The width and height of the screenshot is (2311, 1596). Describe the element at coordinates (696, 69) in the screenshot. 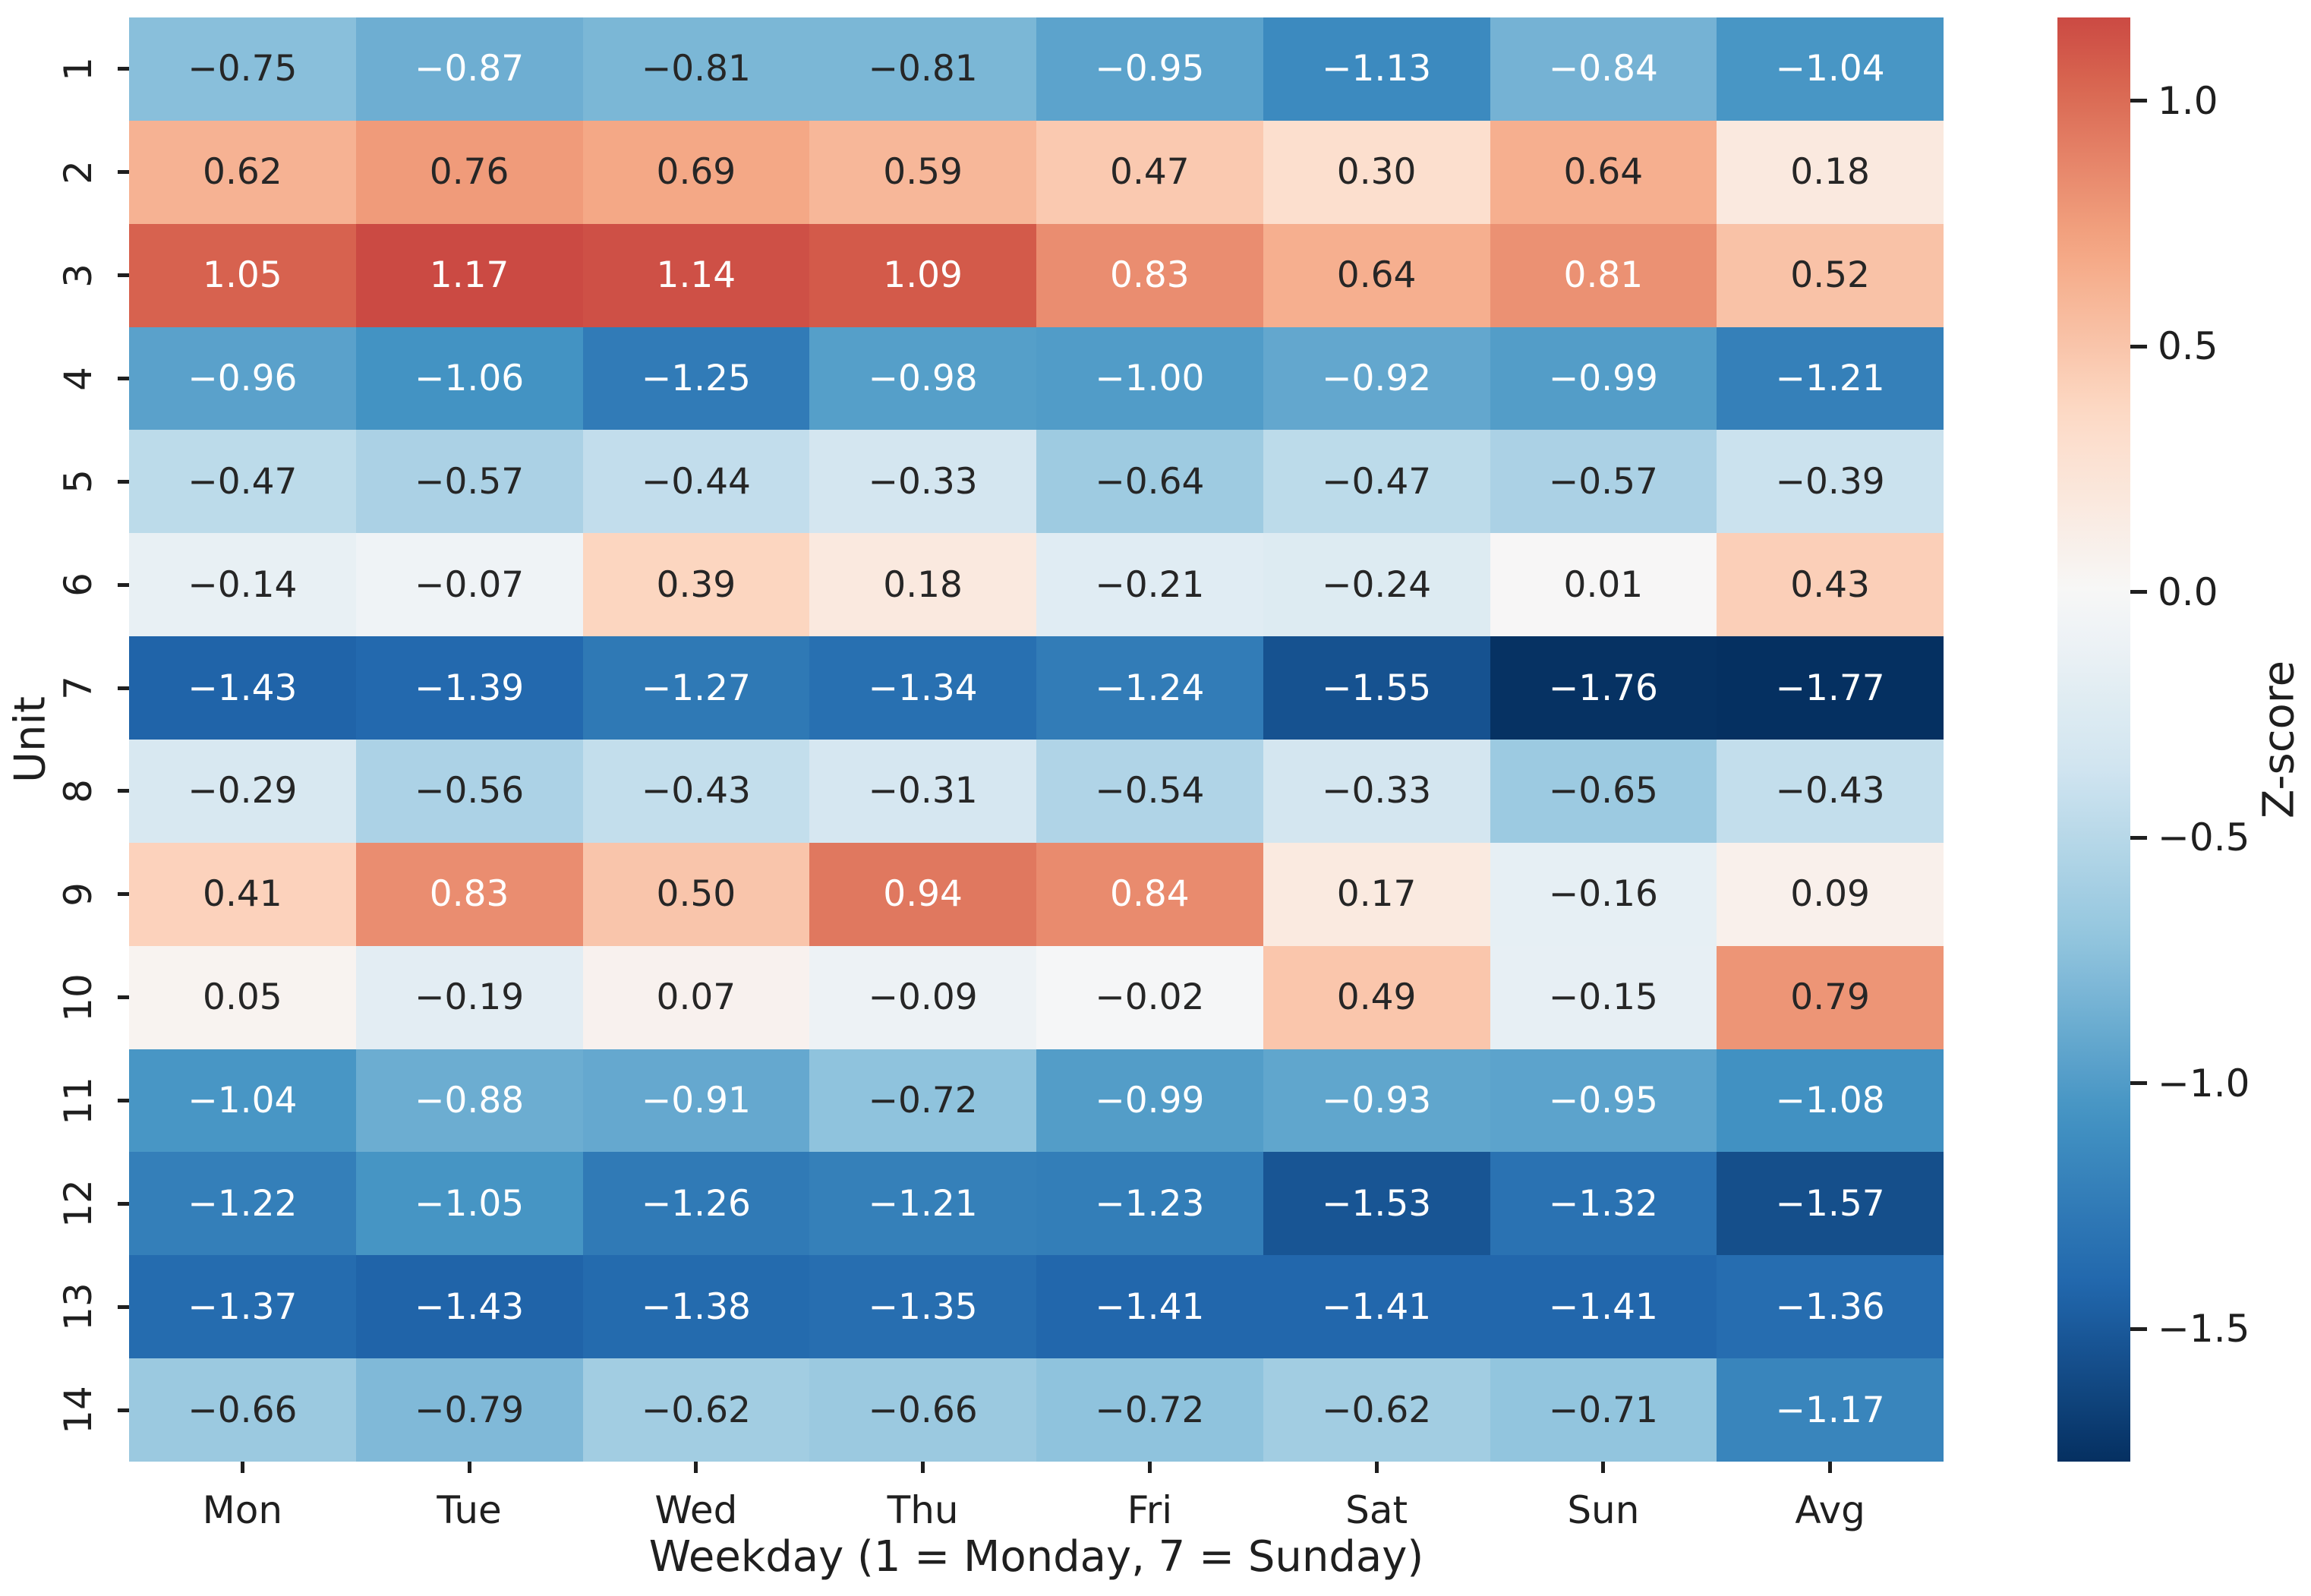

I see `cell-value: −0.81` at that location.